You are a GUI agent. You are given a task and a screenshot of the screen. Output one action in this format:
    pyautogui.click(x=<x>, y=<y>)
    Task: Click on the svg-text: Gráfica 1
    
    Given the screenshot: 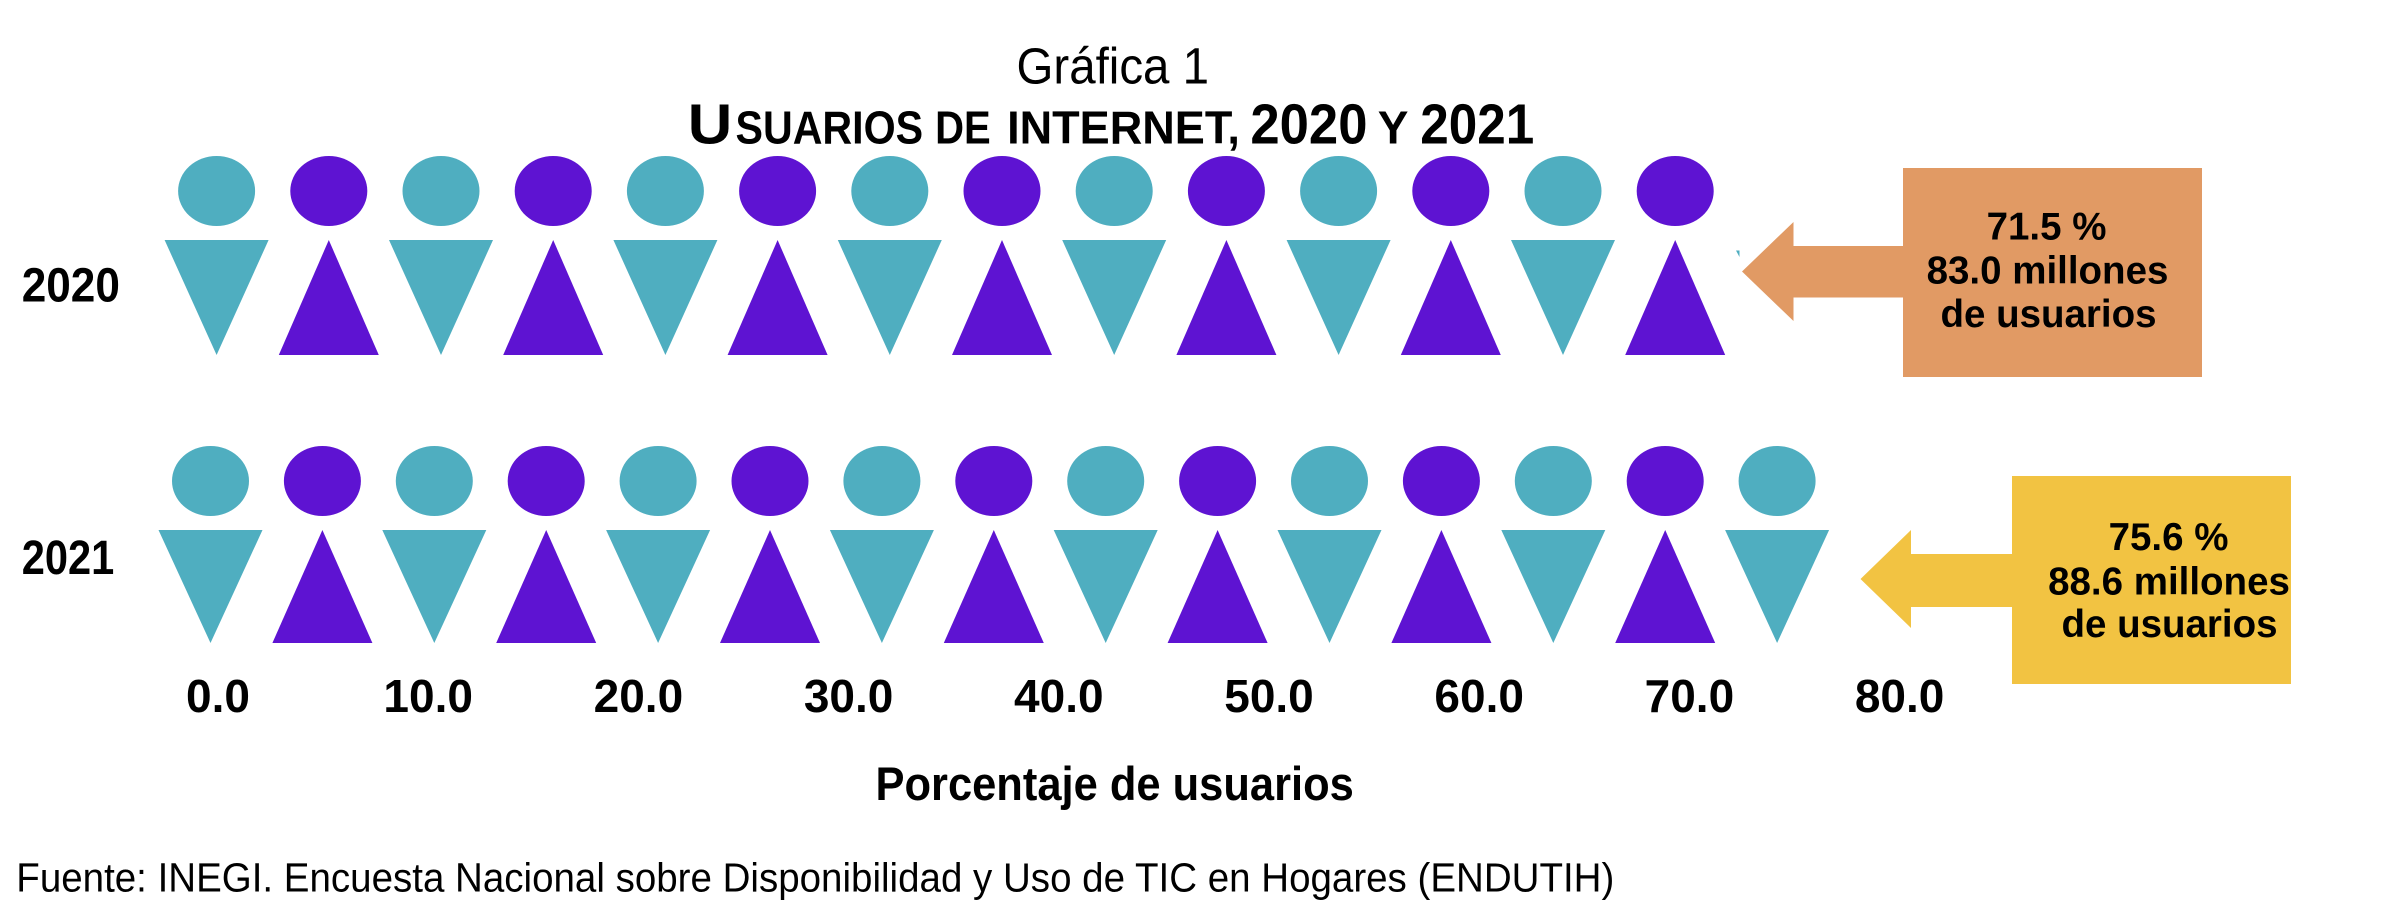 What is the action you would take?
    pyautogui.click(x=1113, y=66)
    